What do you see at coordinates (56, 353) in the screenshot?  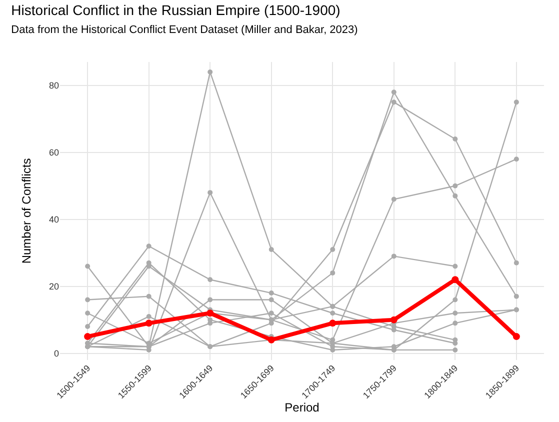 I see `y-tick-label: 0` at bounding box center [56, 353].